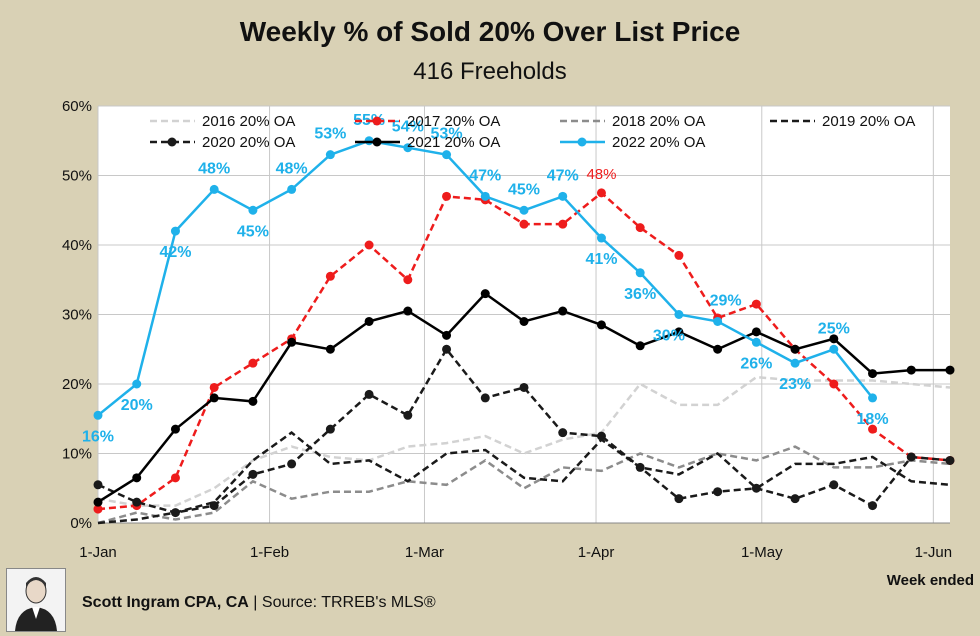 The height and width of the screenshot is (636, 980). I want to click on legend-label: 2016 20% OA, so click(248, 121).